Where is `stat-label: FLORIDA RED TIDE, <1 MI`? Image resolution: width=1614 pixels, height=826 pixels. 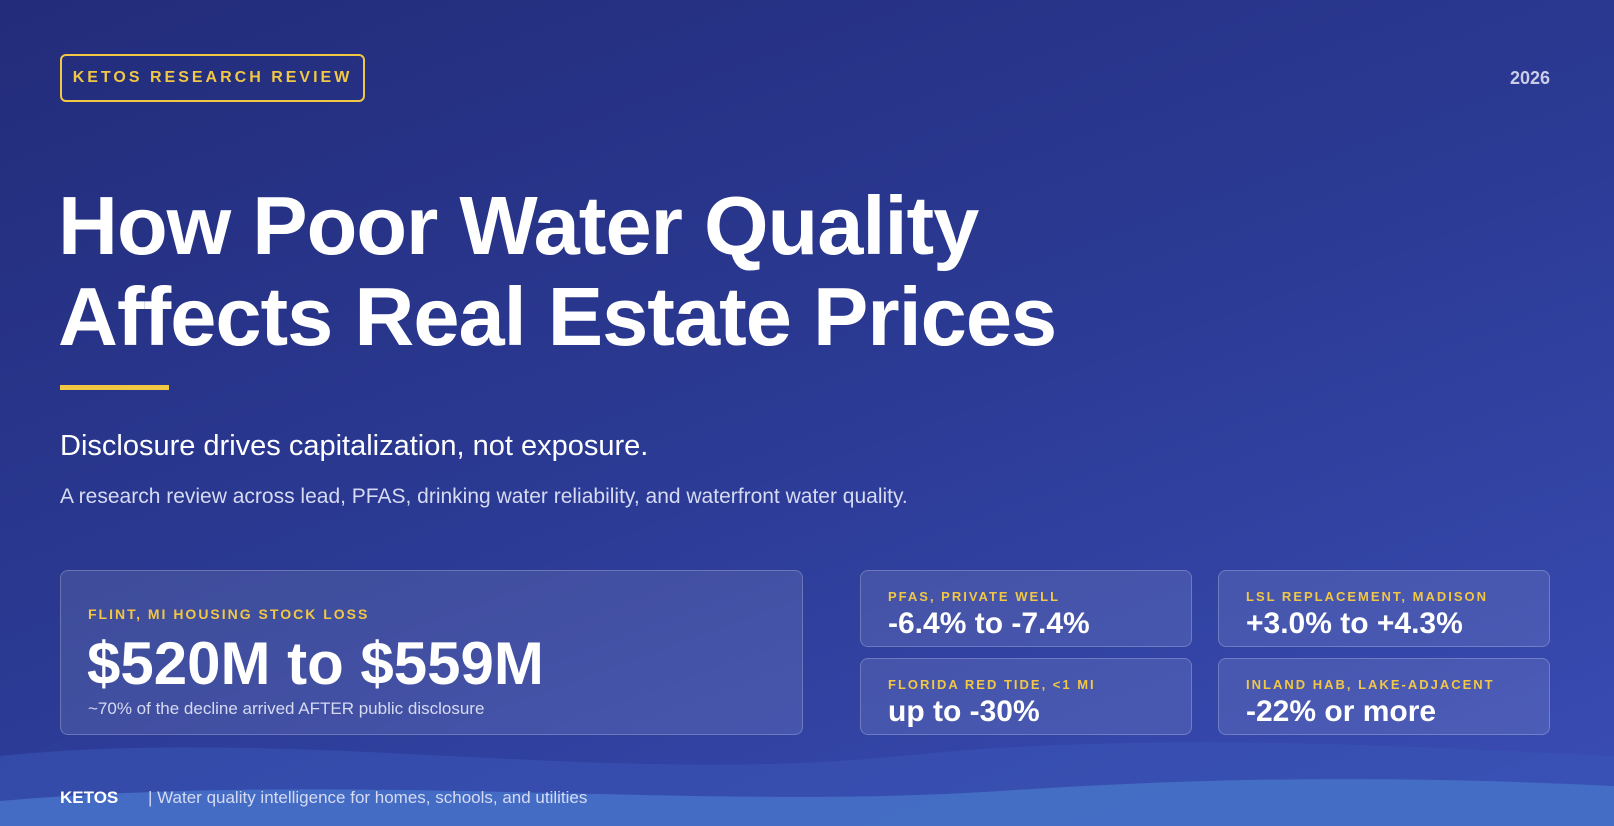
stat-label: FLORIDA RED TIDE, <1 MI is located at coordinates (992, 684).